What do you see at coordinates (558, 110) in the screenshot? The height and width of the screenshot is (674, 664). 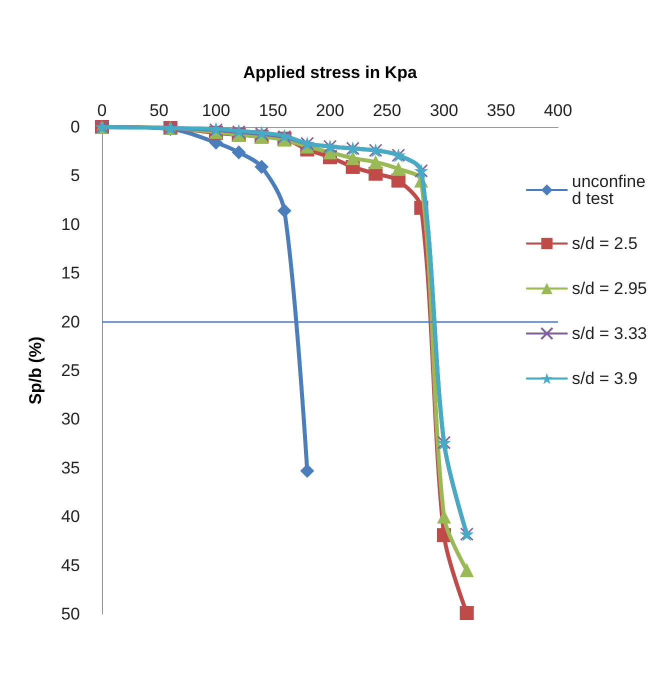 I see `x-tick-label: 400` at bounding box center [558, 110].